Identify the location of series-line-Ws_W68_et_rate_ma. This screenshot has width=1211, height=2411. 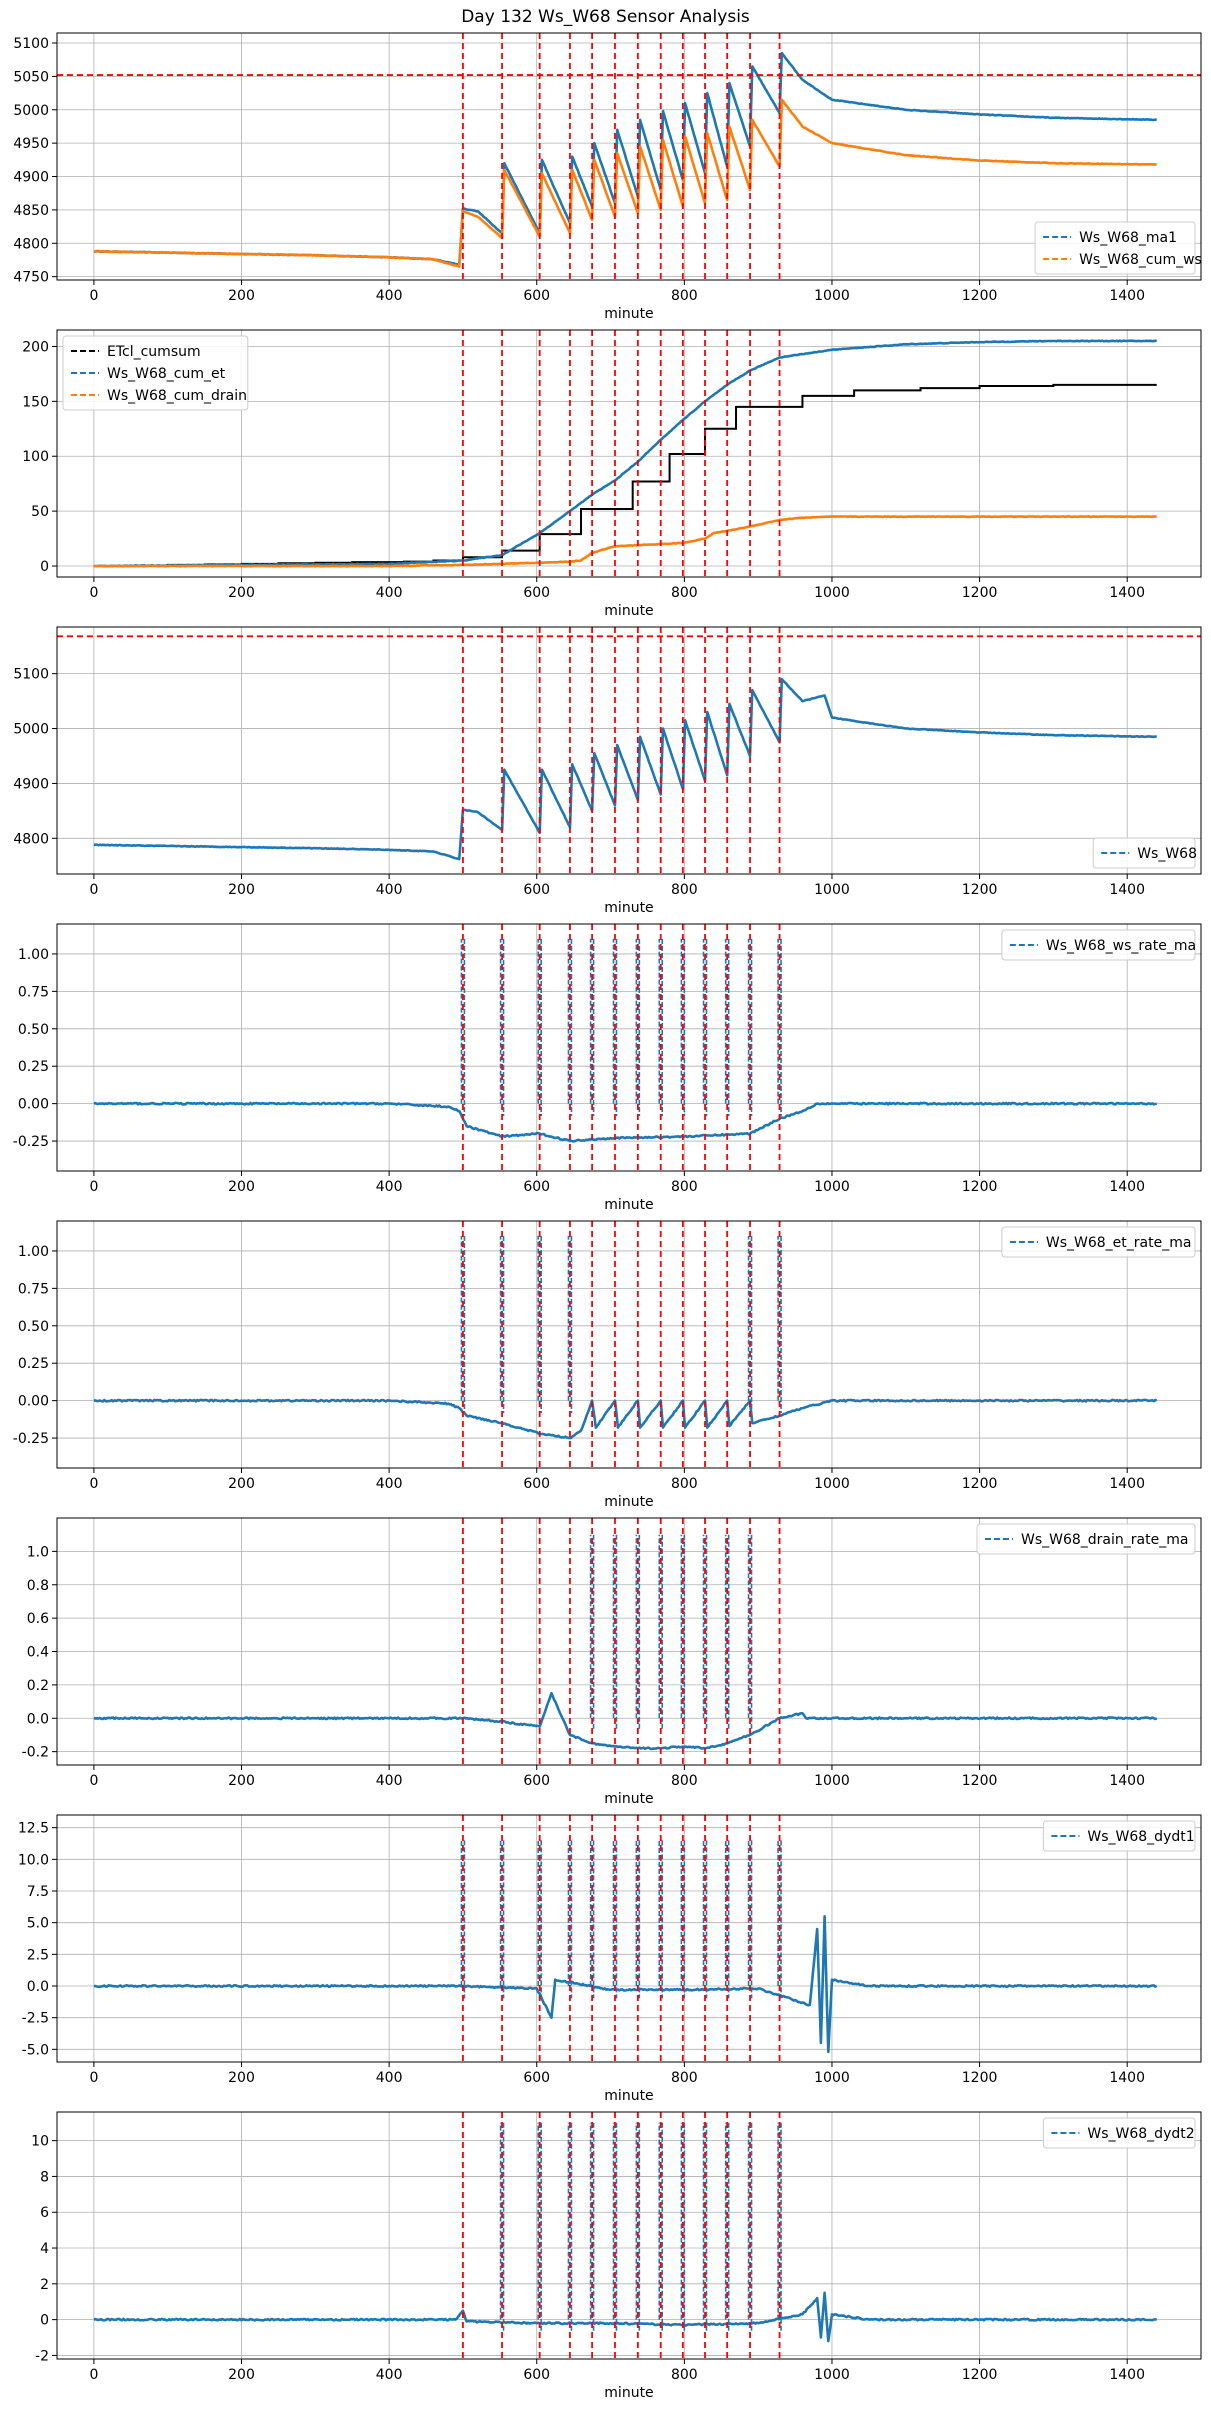
(625, 1419).